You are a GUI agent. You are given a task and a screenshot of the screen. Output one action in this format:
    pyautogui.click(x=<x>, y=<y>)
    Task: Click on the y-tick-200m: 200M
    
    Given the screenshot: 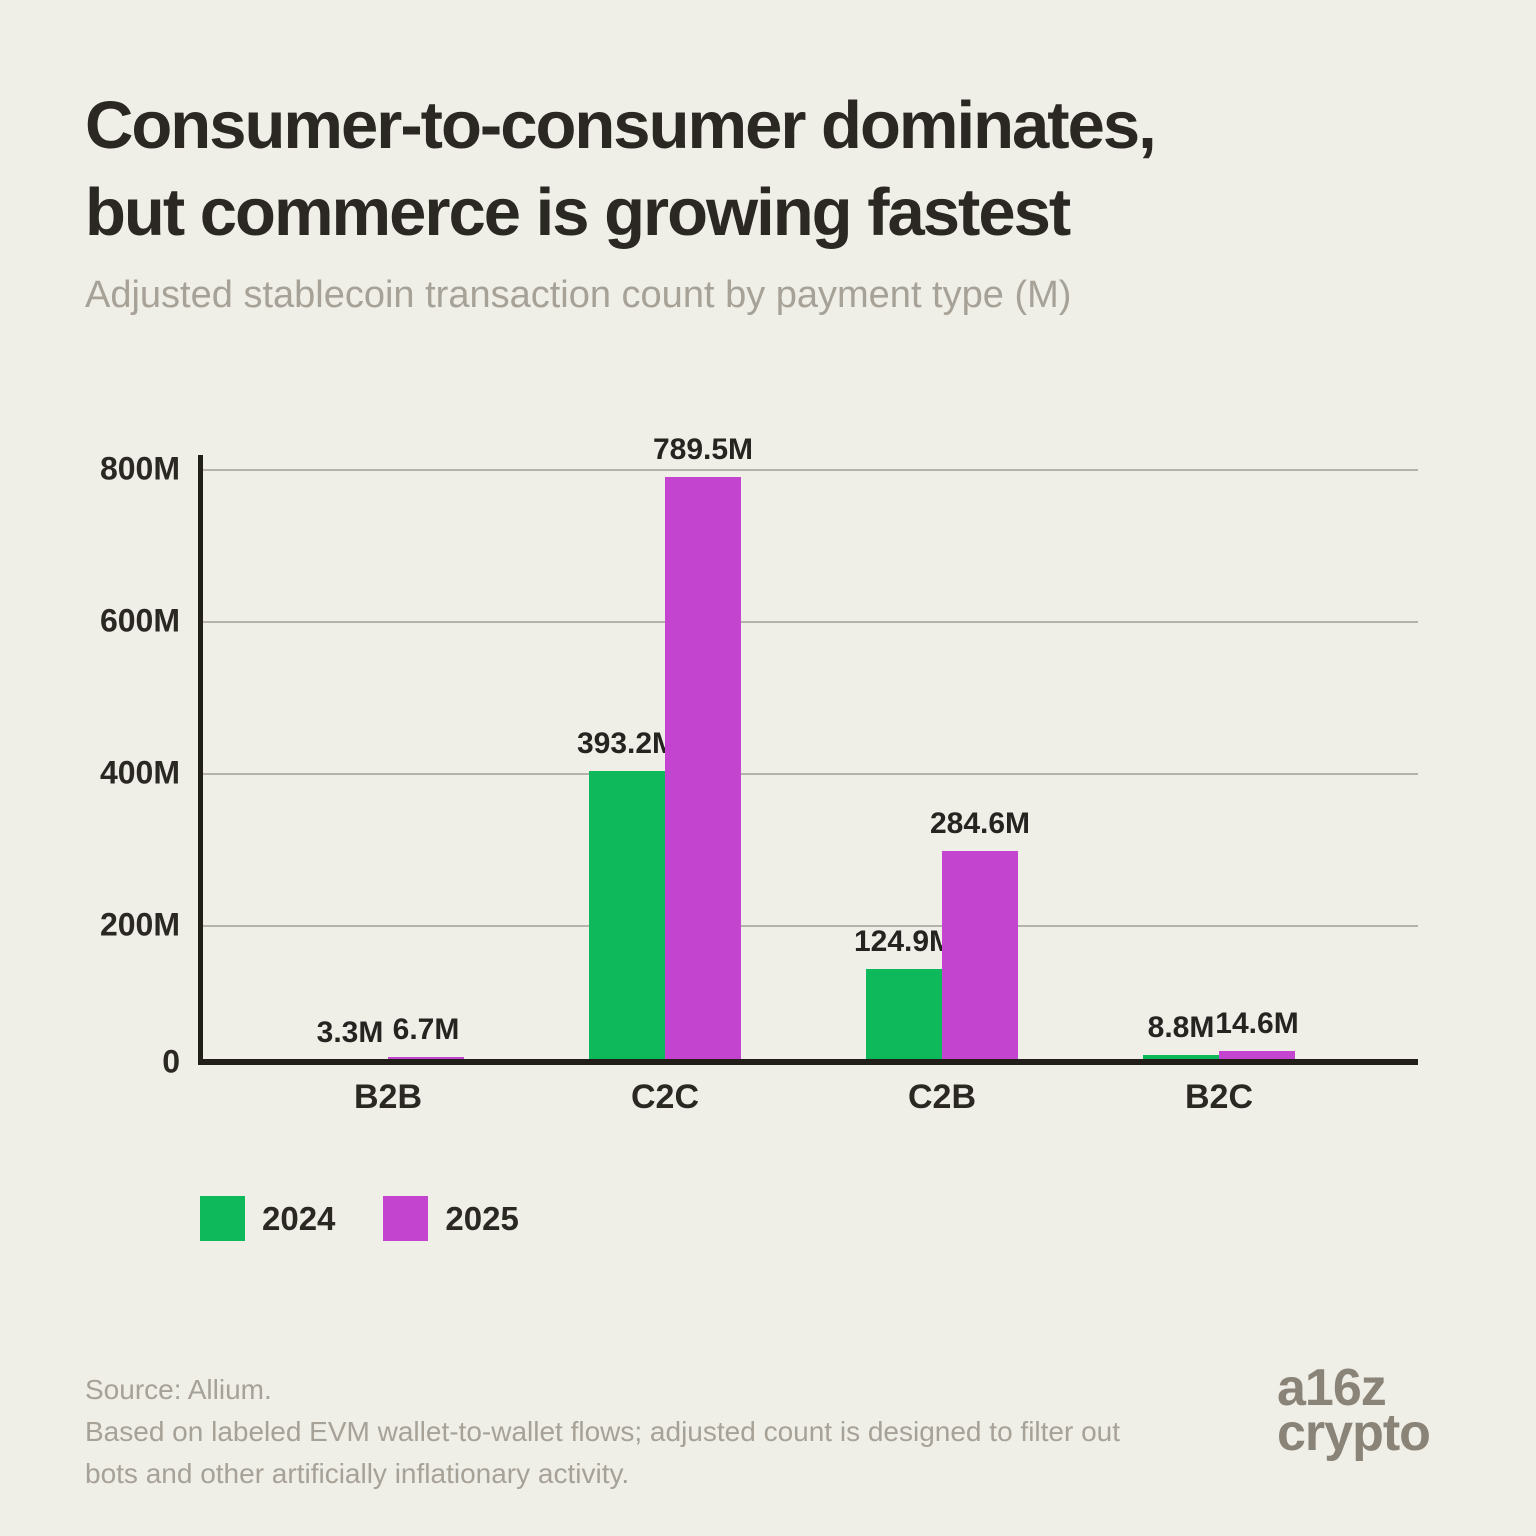 What is the action you would take?
    pyautogui.click(x=139, y=924)
    